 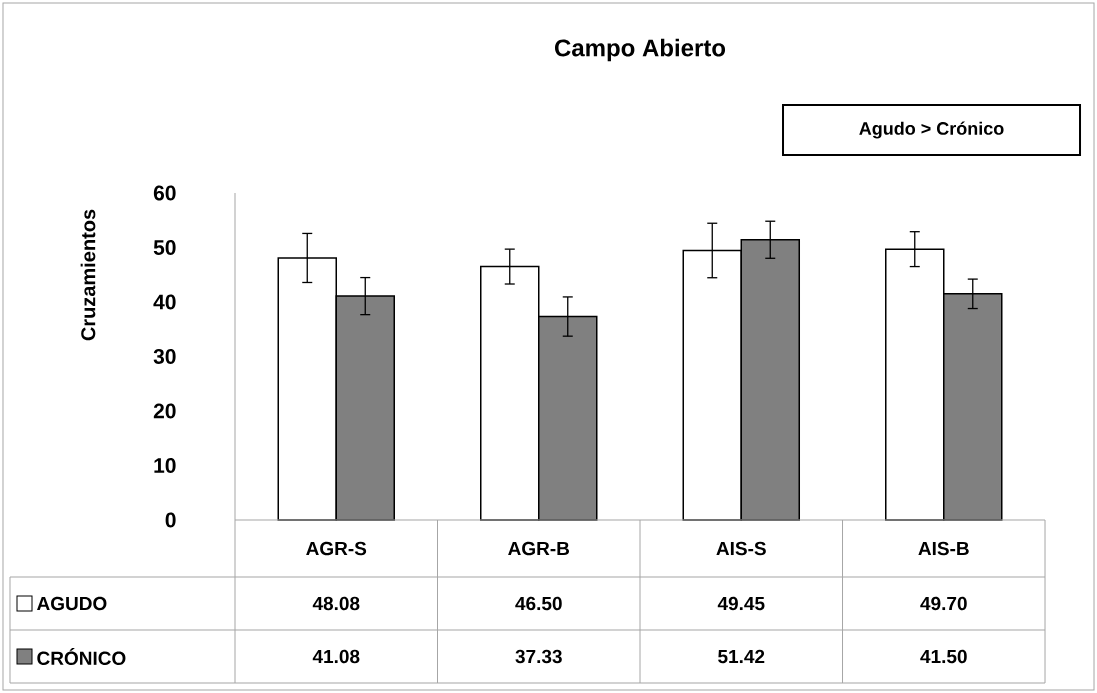 I want to click on x-tick-label: AGR-B, so click(x=539, y=548).